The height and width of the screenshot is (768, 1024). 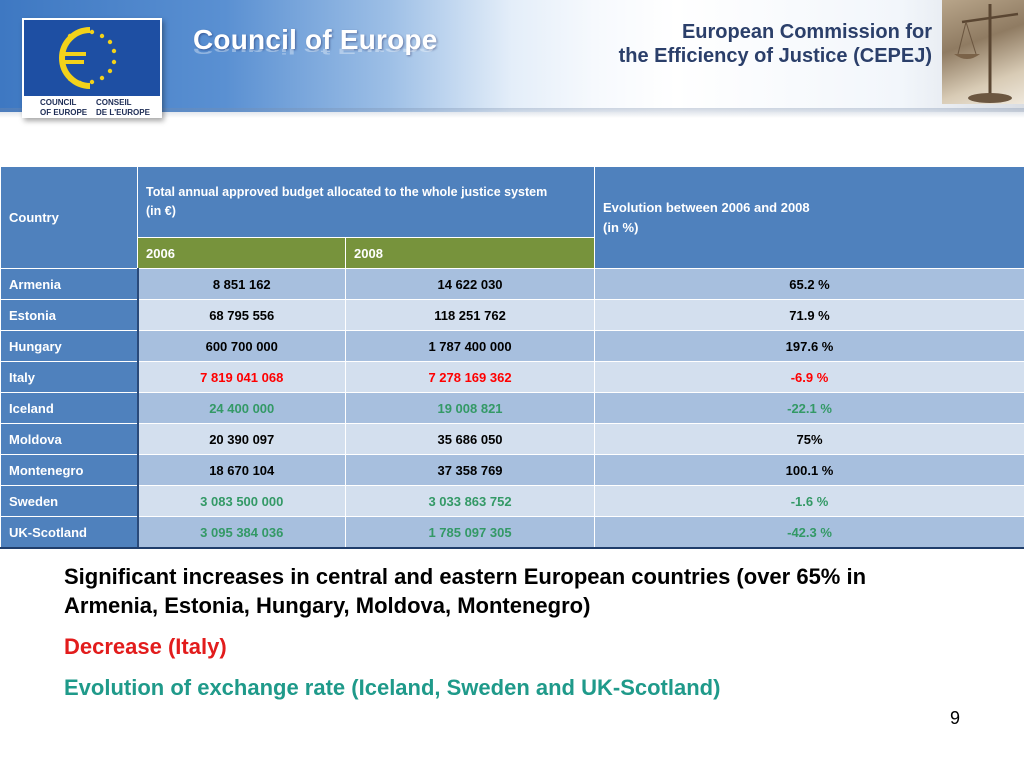 I want to click on budget-2006-cell: 24 400 000, so click(x=241, y=408).